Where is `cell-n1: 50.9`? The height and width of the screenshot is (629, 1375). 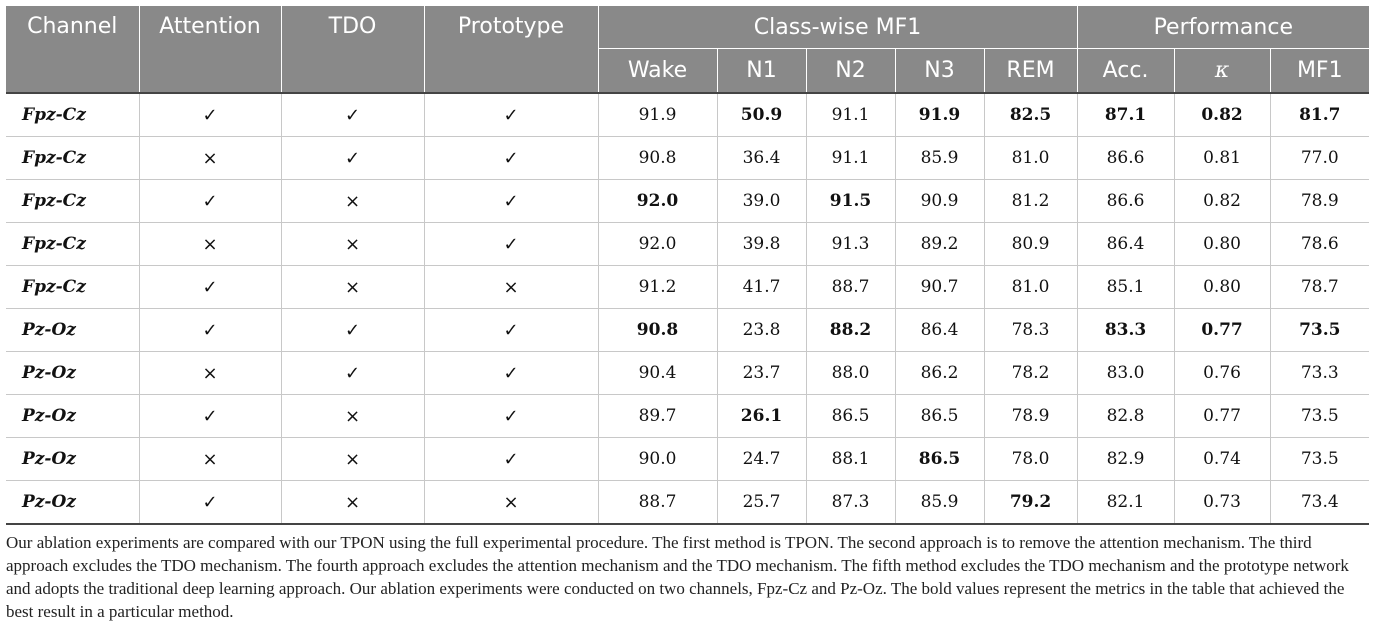 cell-n1: 50.9 is located at coordinates (762, 114).